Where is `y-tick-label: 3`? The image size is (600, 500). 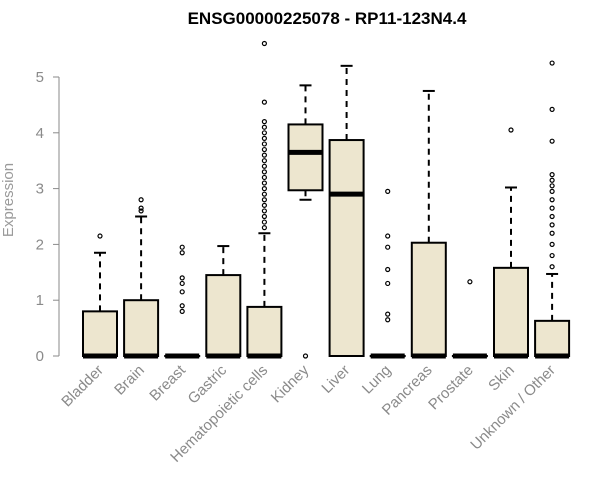 y-tick-label: 3 is located at coordinates (40, 189).